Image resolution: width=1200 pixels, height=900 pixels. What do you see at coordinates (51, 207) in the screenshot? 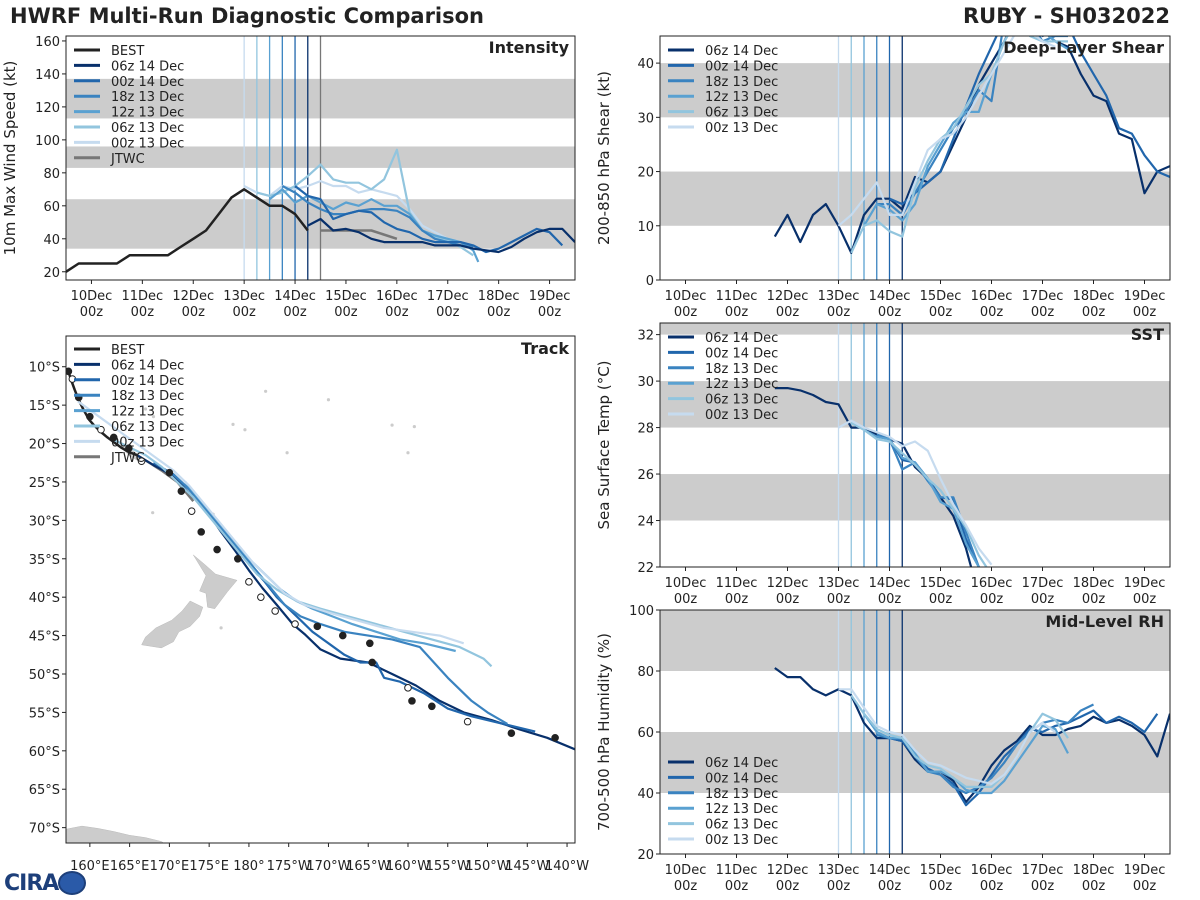
I see `y-tick-label: 60` at bounding box center [51, 207].